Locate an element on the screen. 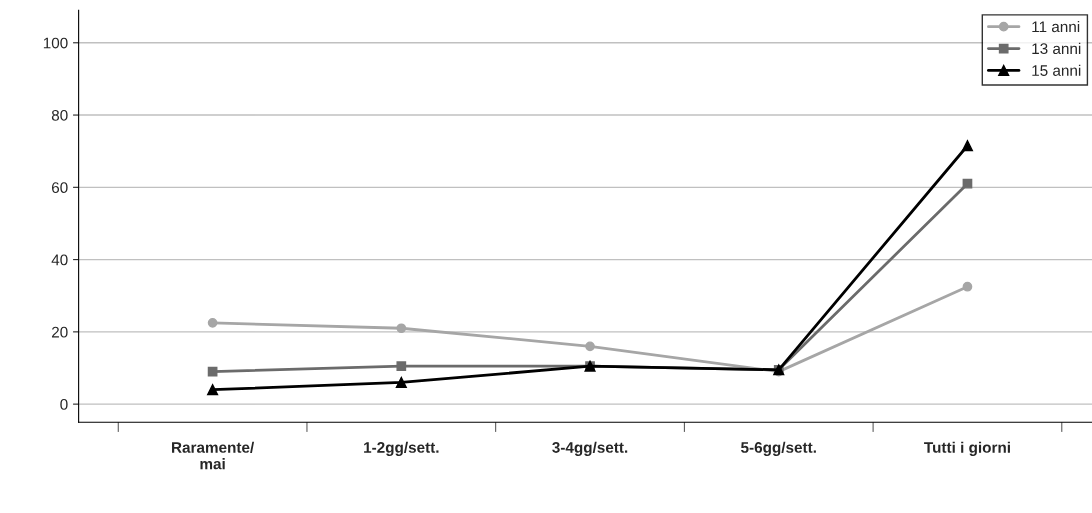  y-tick-label: 0 is located at coordinates (64, 404).